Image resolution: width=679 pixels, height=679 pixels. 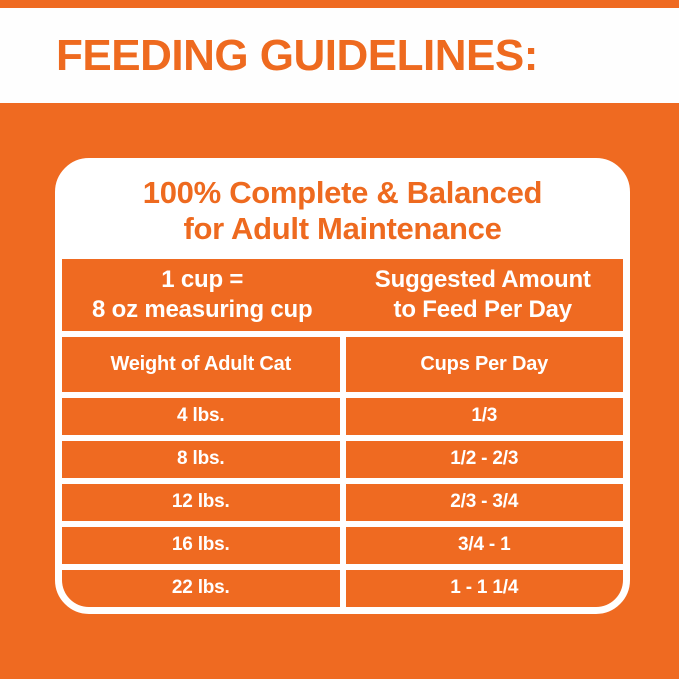 What do you see at coordinates (297, 55) in the screenshot?
I see `page-title: FEEDING GUIDELINES:` at bounding box center [297, 55].